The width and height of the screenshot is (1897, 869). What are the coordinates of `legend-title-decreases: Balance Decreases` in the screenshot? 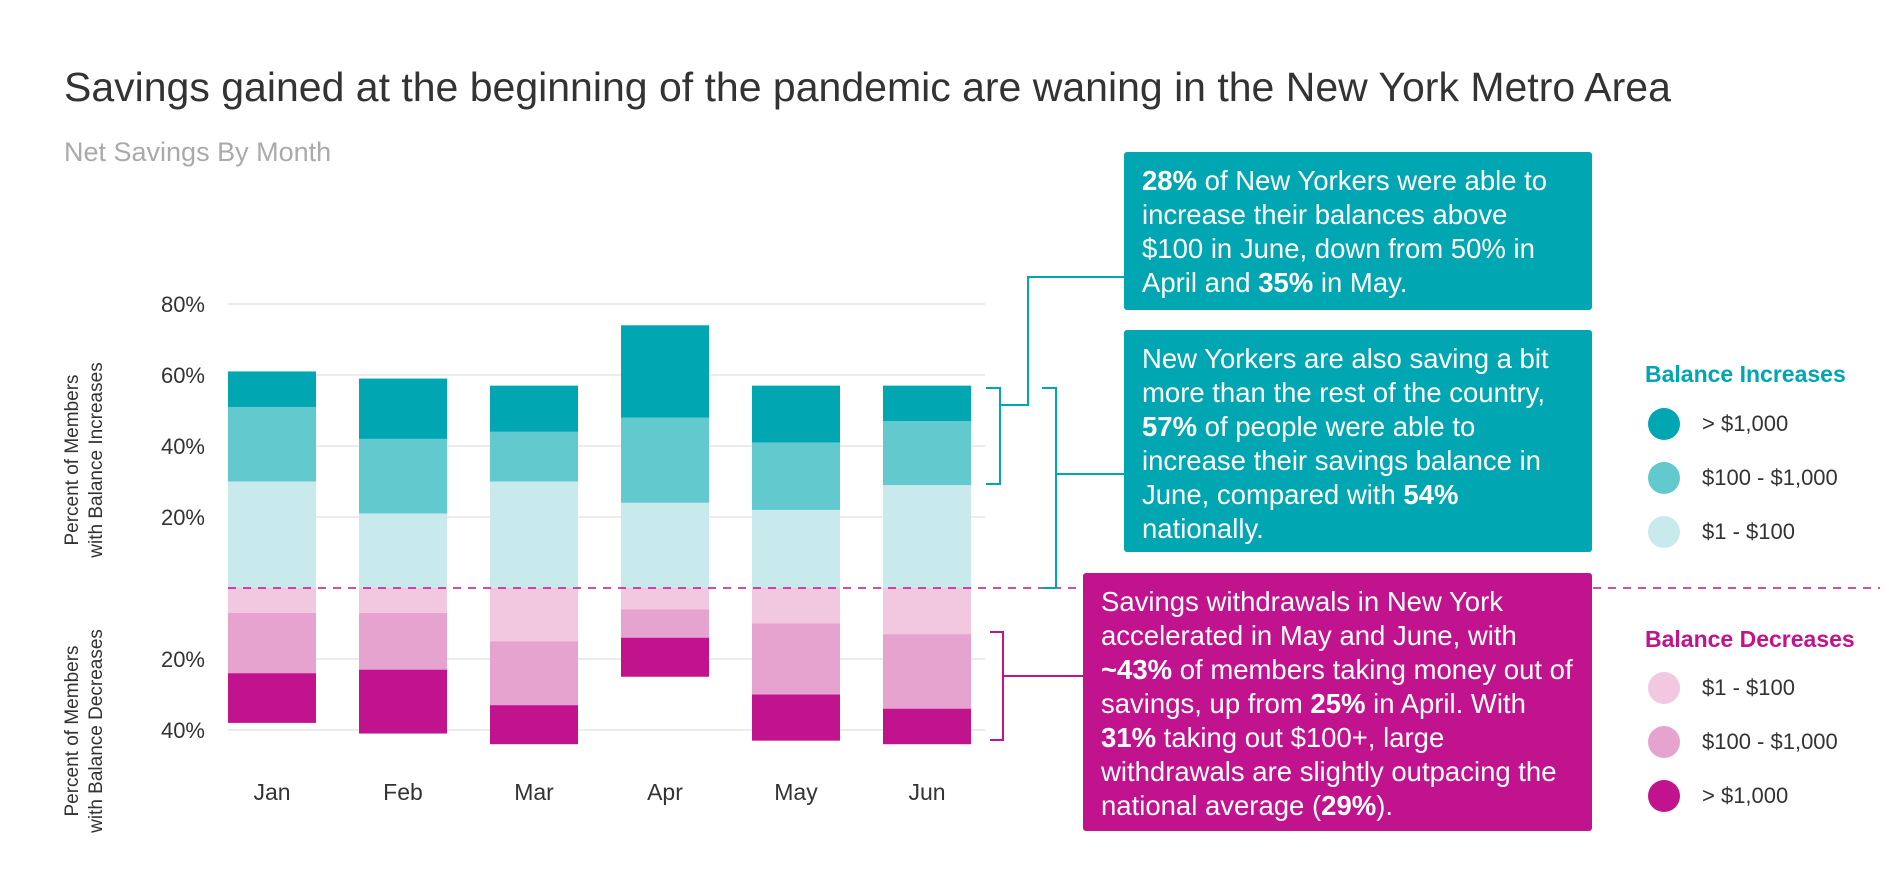 It's located at (1750, 639).